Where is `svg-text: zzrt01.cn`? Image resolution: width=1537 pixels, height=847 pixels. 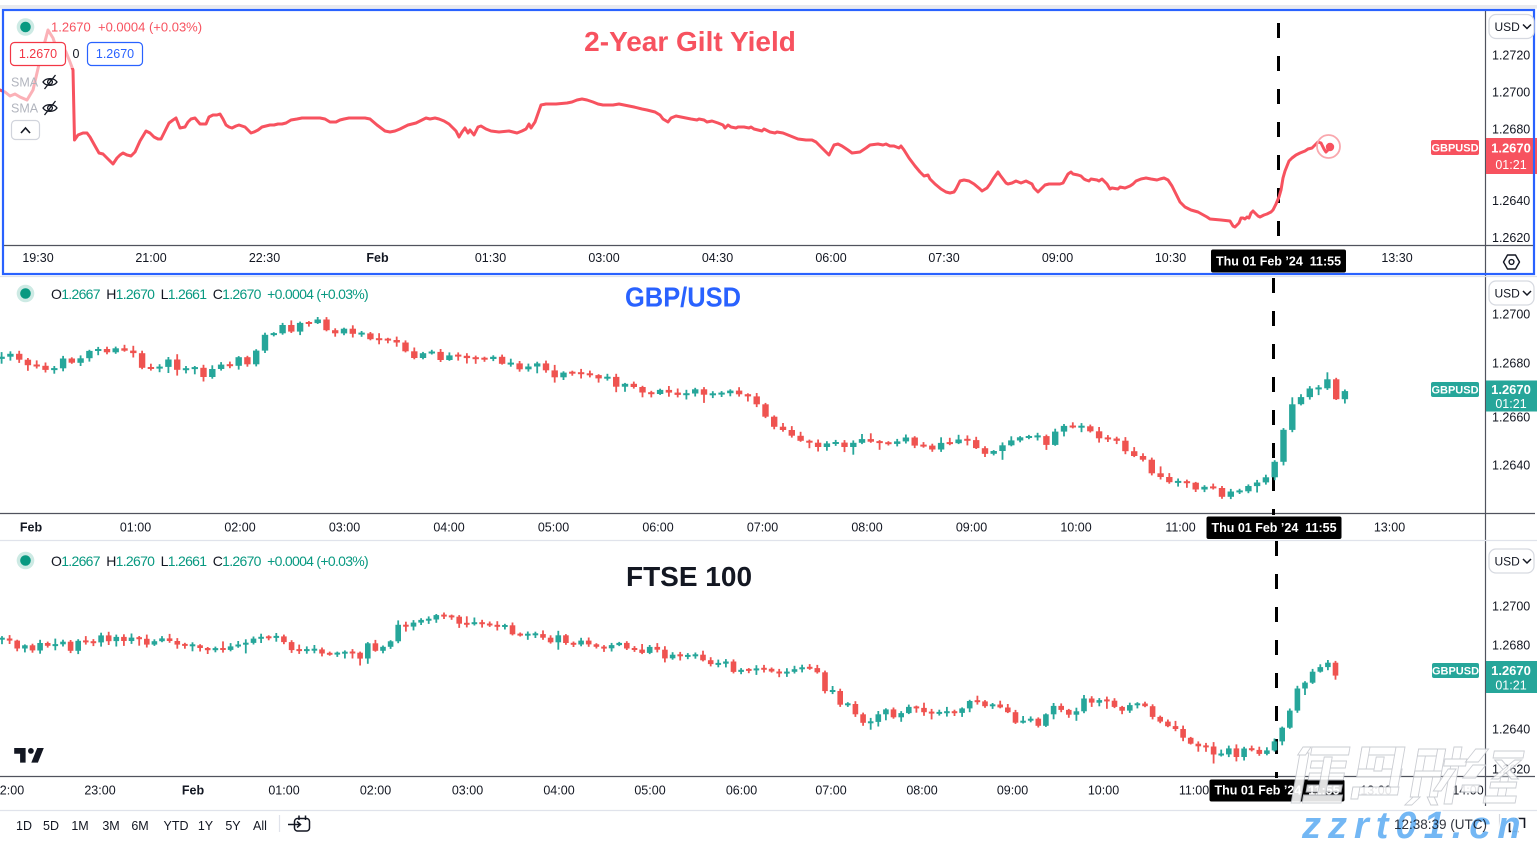
svg-text: zzrt01.cn is located at coordinates (1414, 823).